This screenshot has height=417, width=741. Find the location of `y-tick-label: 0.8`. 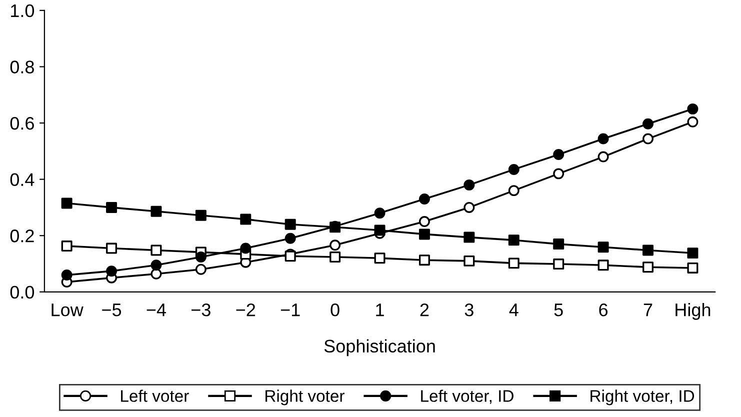

y-tick-label: 0.8 is located at coordinates (22, 67).